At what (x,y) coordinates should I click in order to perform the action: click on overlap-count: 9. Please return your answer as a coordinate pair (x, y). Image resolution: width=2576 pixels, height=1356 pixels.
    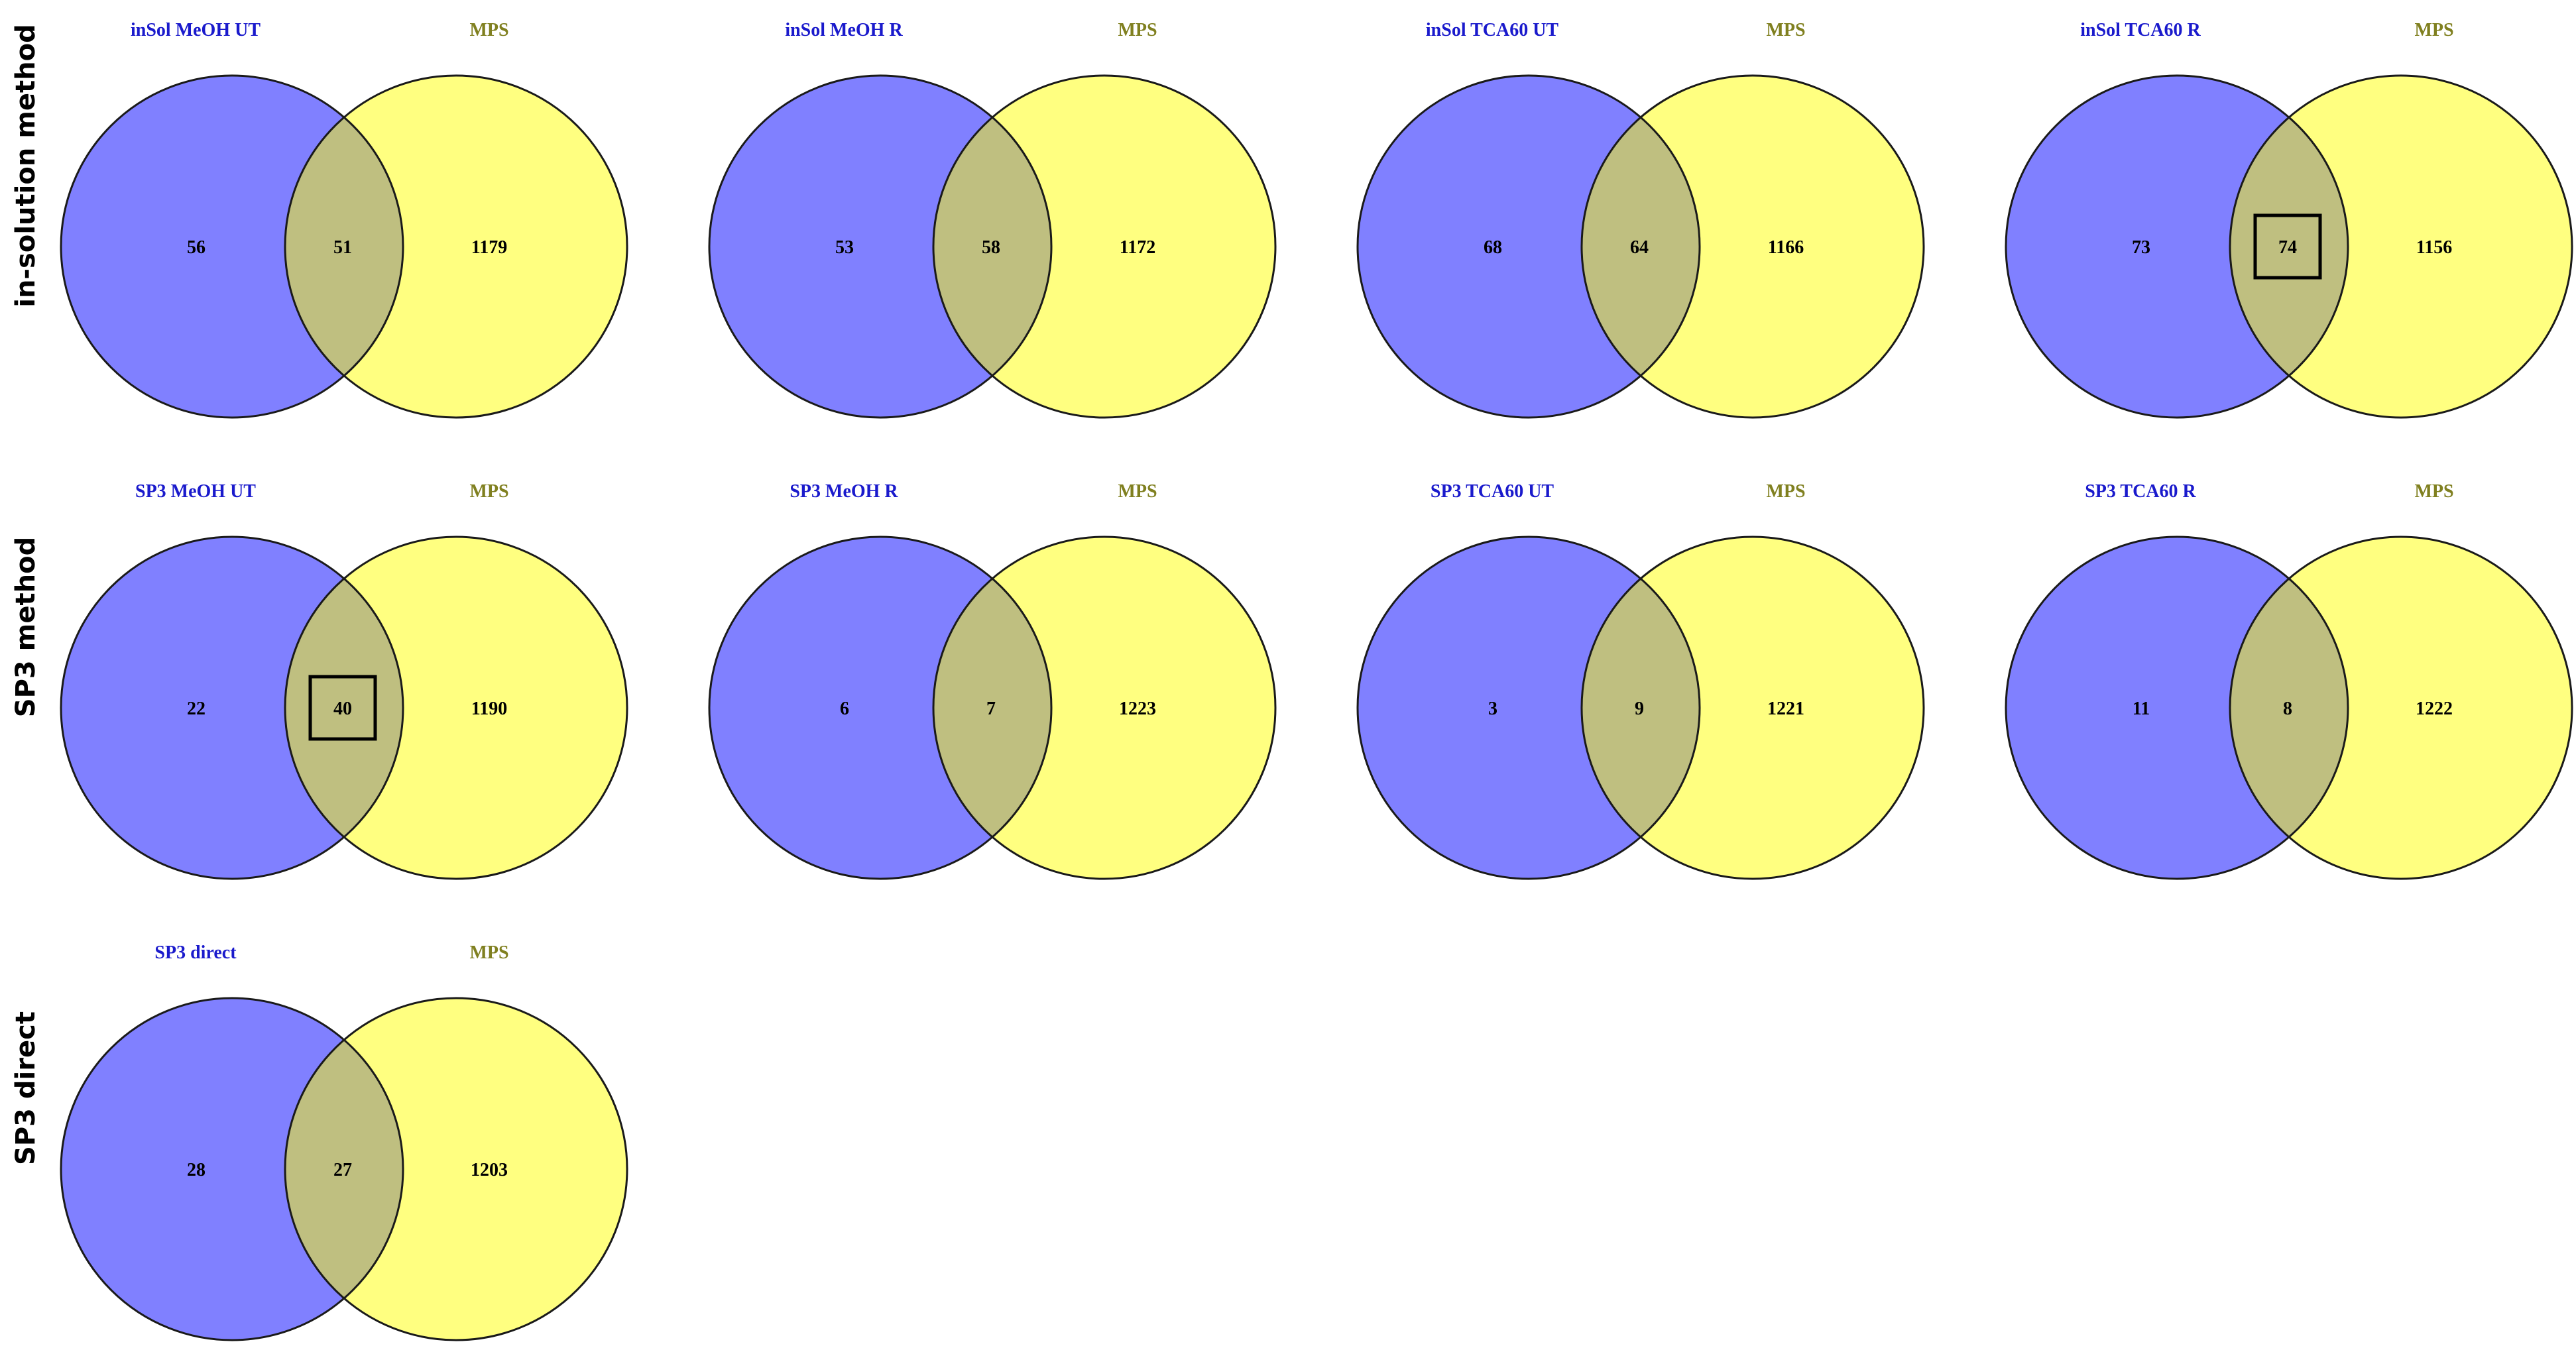
    Looking at the image, I should click on (1640, 709).